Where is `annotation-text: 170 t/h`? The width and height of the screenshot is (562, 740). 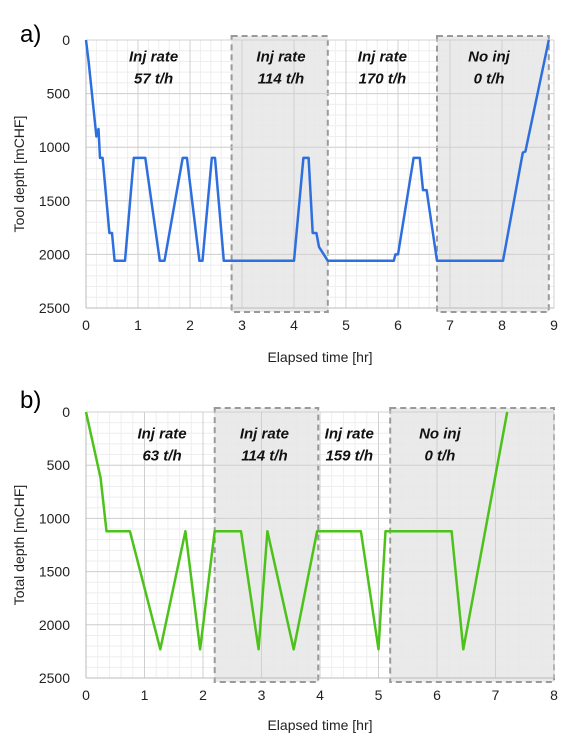 annotation-text: 170 t/h is located at coordinates (383, 78).